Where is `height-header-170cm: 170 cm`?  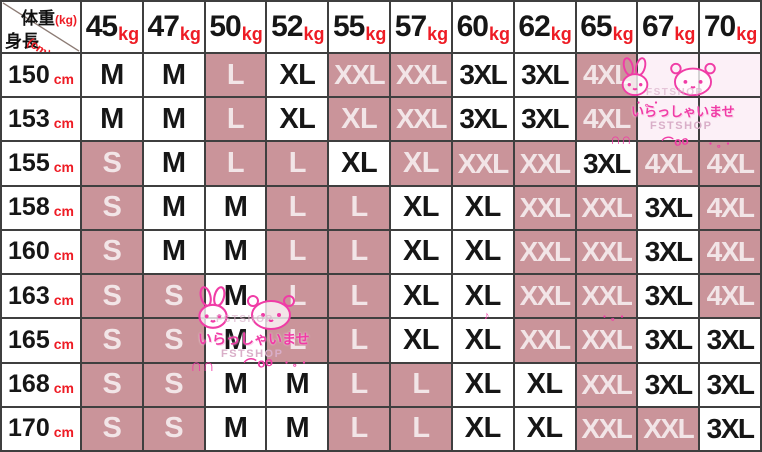
height-header-170cm: 170 cm is located at coordinates (41, 428).